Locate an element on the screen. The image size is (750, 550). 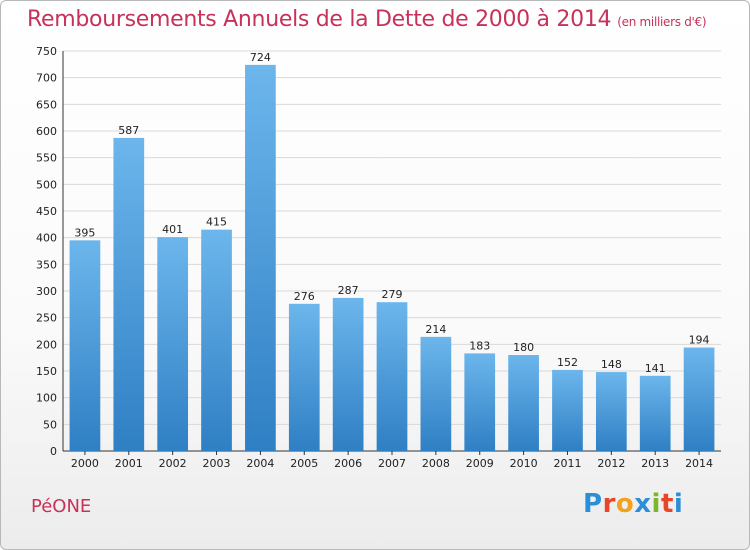
commune-name: PéONE is located at coordinates (61, 506).